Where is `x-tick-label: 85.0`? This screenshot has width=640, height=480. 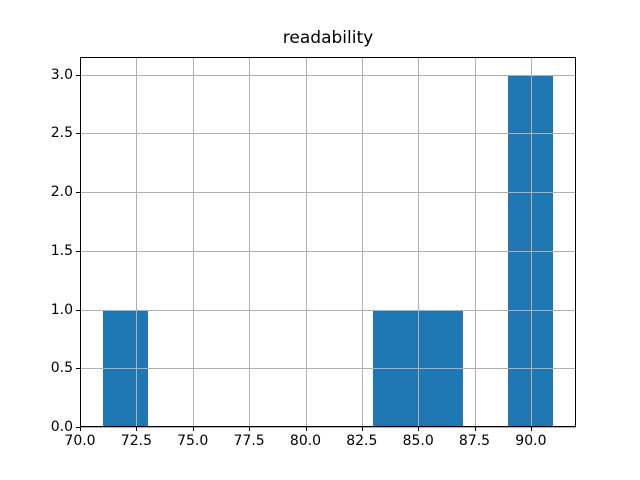
x-tick-label: 85.0 is located at coordinates (418, 441).